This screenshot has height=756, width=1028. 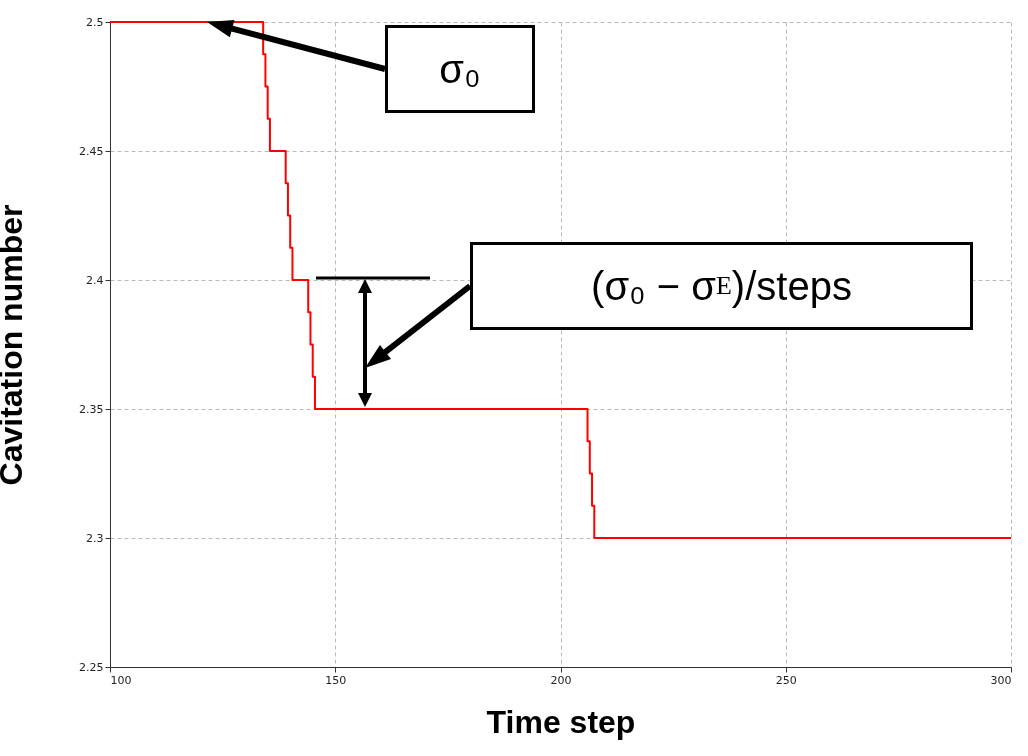 What do you see at coordinates (95, 538) in the screenshot?
I see `y-tick-label: 2.3` at bounding box center [95, 538].